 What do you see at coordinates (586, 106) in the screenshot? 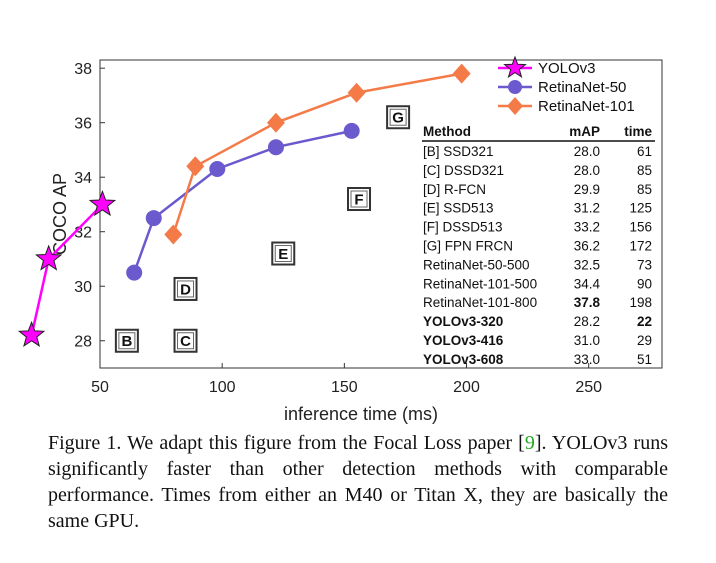
I see `legend-label: RetinaNet-101` at bounding box center [586, 106].